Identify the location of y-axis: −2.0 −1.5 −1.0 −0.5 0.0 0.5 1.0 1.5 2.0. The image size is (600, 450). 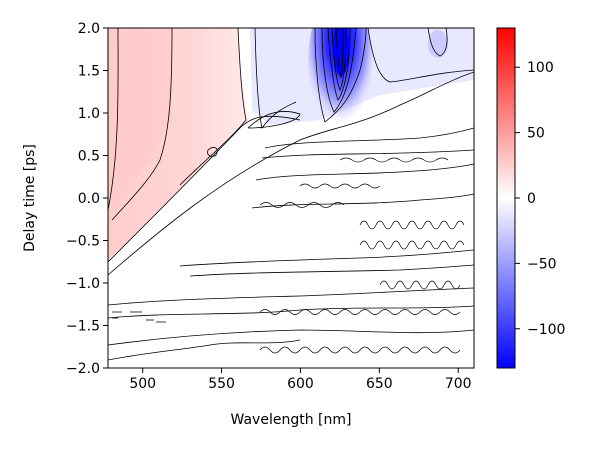
(87, 199).